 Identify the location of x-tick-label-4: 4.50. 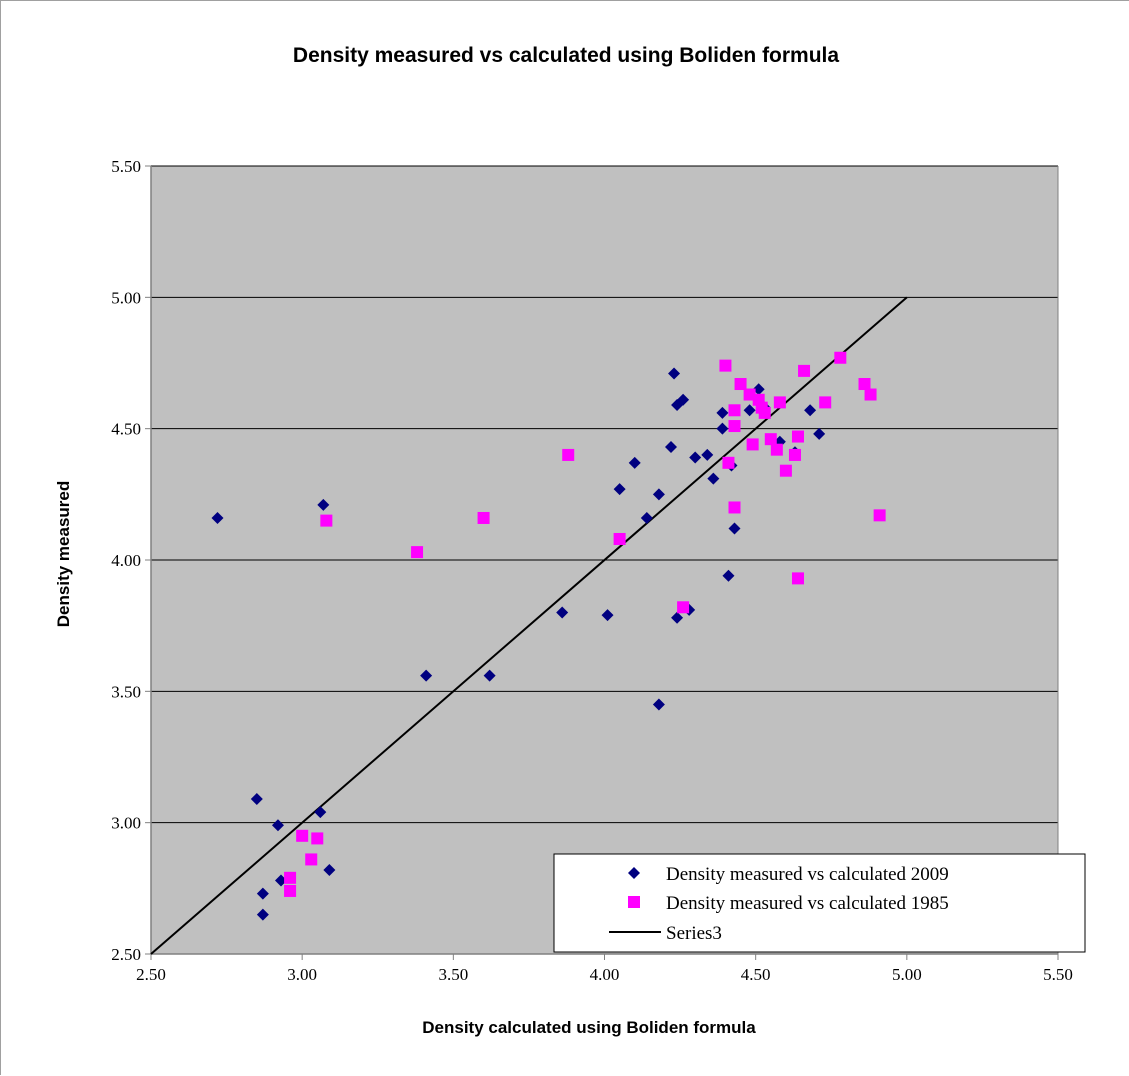
(756, 974).